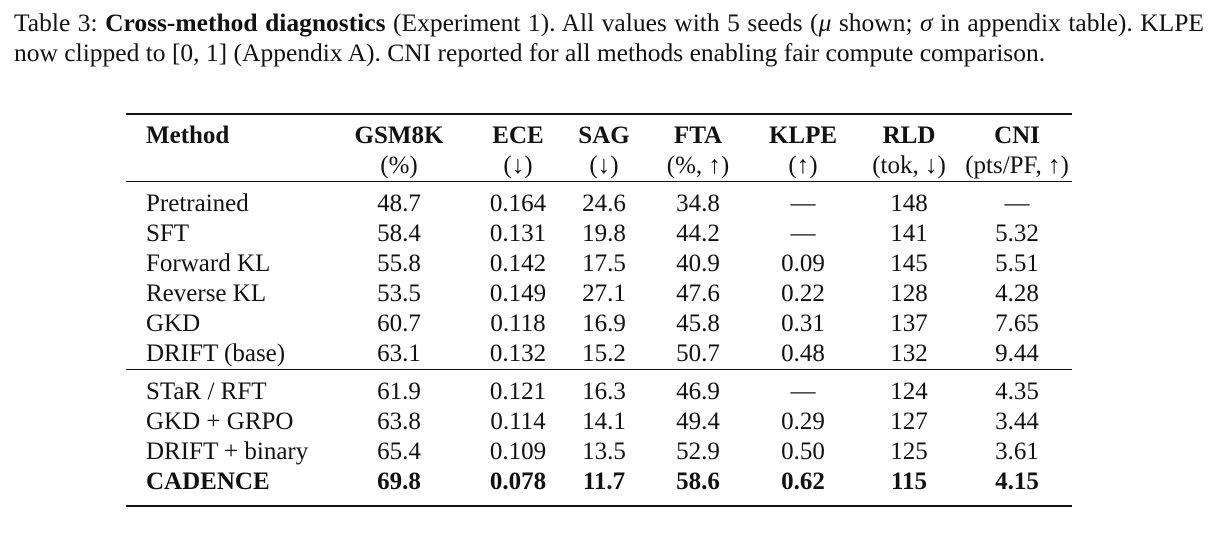  I want to click on table-row: GKD + GRPO 63.8 0.114 14.1 49.4 0.29 127 3.44, so click(599, 422).